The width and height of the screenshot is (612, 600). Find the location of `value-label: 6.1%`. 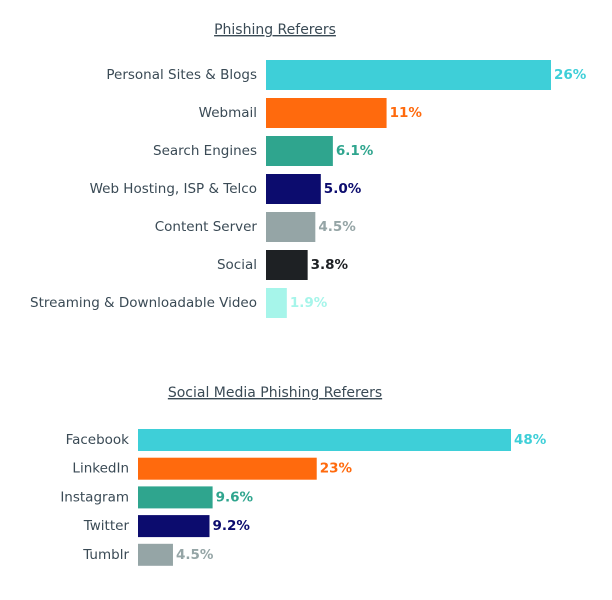

value-label: 6.1% is located at coordinates (355, 151).